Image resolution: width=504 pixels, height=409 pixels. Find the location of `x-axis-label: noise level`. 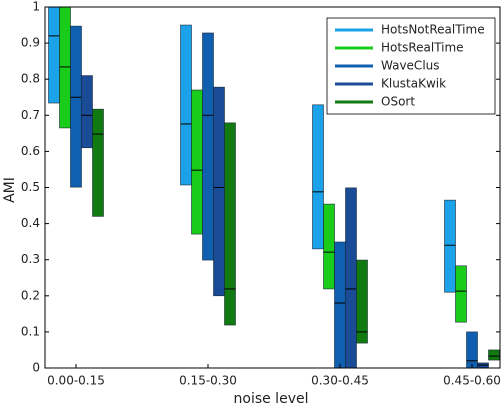

x-axis-label: noise level is located at coordinates (271, 399).